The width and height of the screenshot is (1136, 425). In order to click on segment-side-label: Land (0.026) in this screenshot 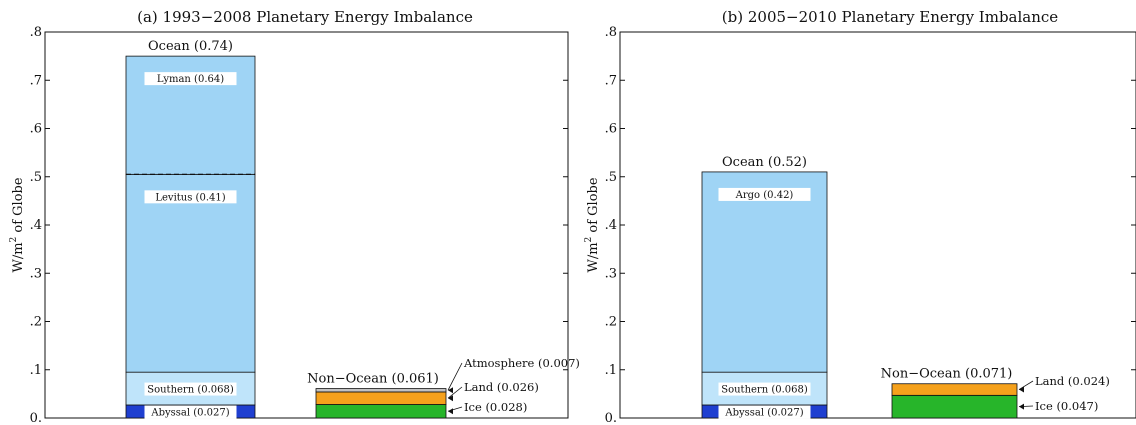, I will do `click(501, 387)`.